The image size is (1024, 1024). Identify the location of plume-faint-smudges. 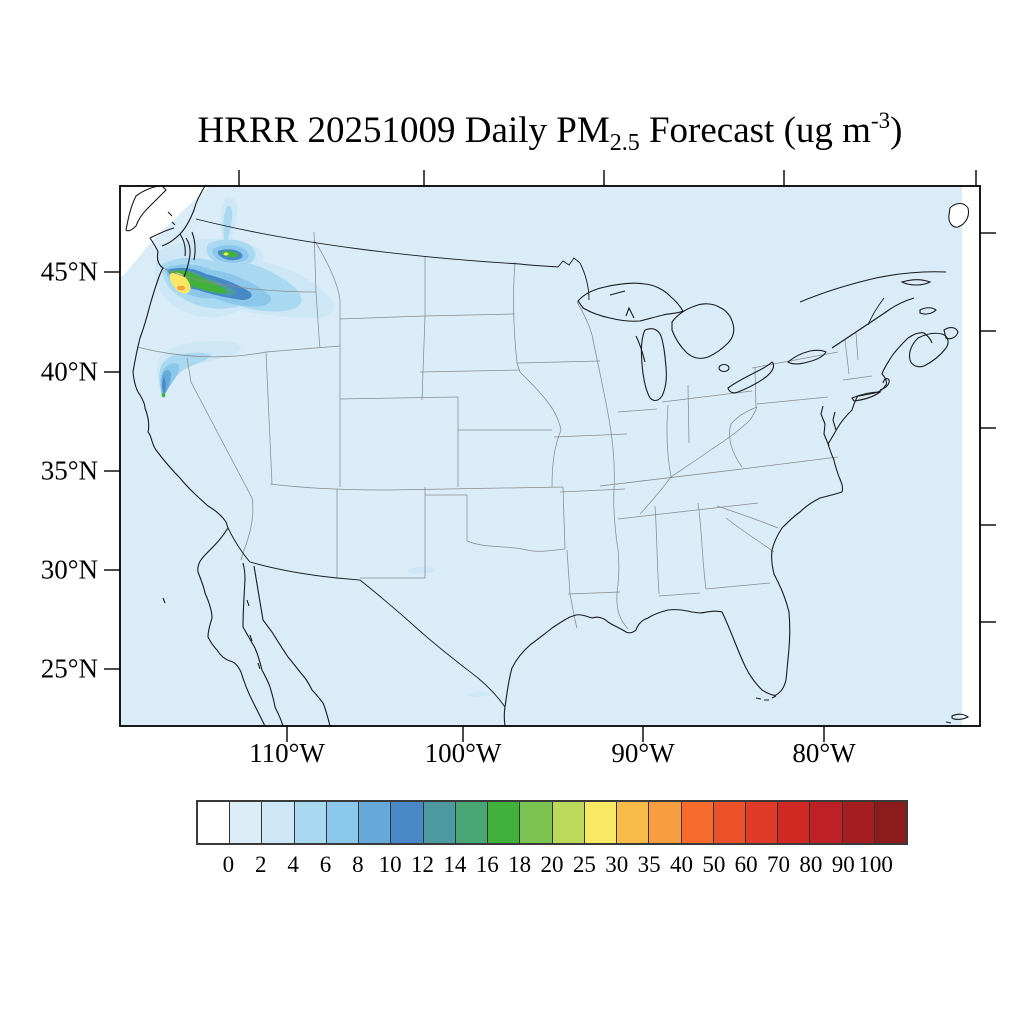
(450, 632).